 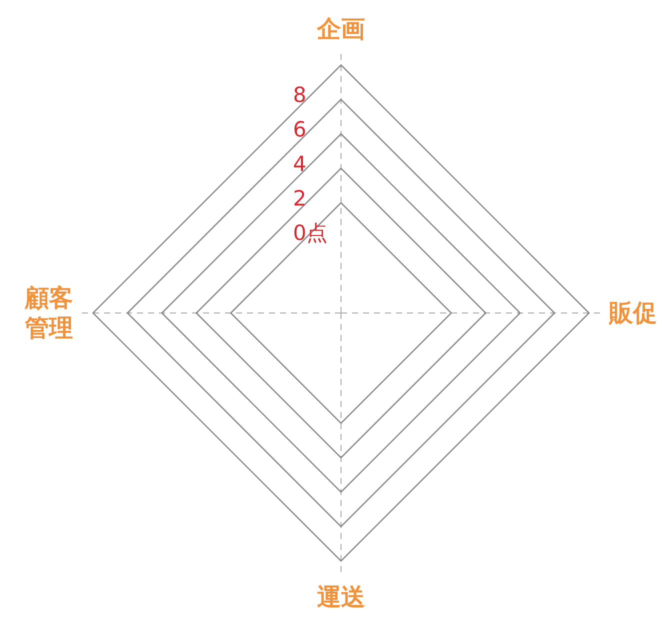 I want to click on y-tick-label: 0点, so click(x=310, y=232).